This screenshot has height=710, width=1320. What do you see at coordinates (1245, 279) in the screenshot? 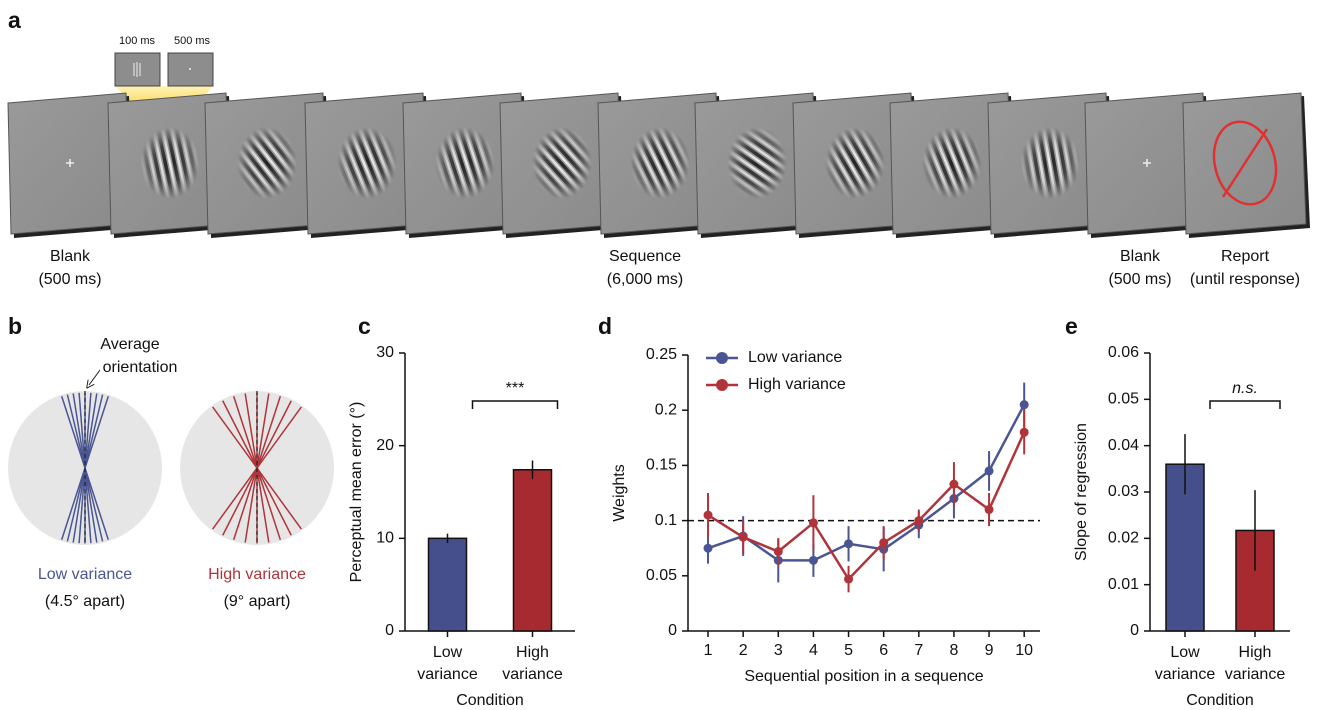
I see `caption-duration: (until response)` at bounding box center [1245, 279].